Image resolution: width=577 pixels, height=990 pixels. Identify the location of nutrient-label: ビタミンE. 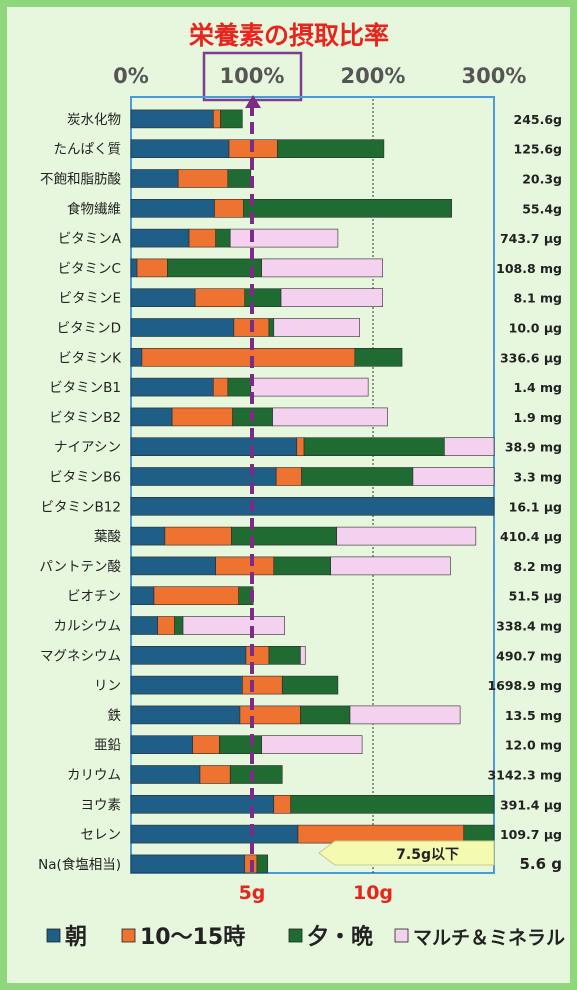
(89, 299).